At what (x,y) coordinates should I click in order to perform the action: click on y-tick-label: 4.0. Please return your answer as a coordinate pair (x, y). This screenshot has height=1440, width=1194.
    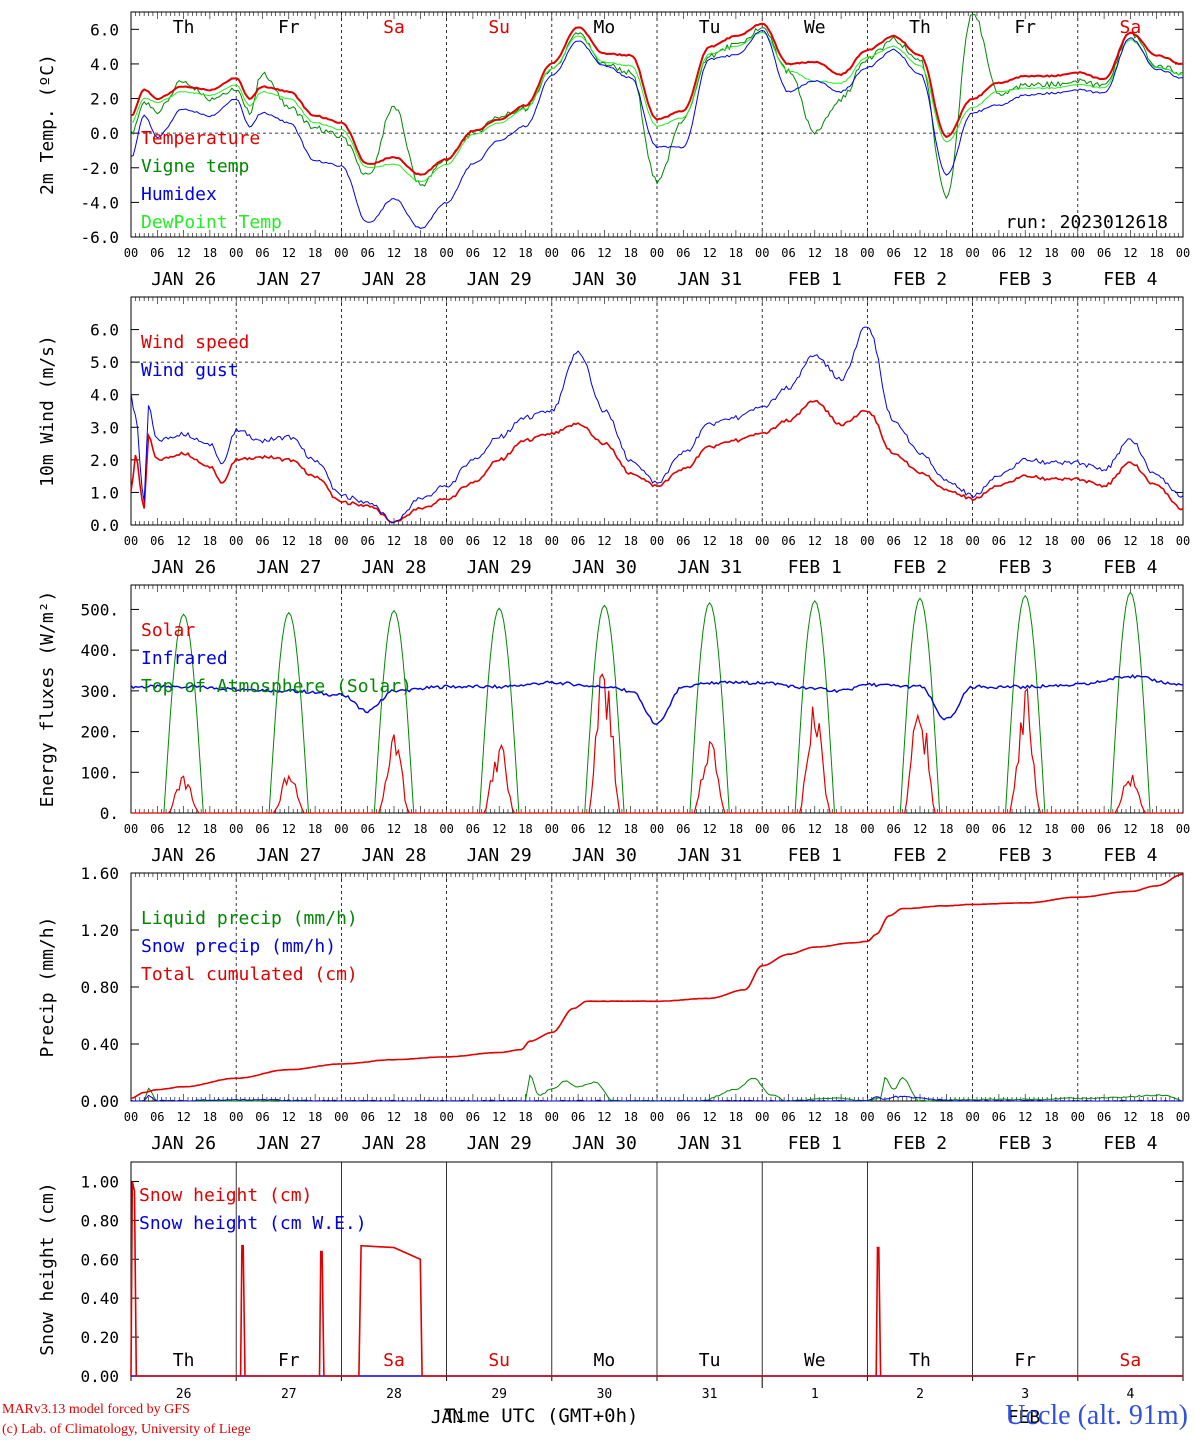
    Looking at the image, I should click on (104, 395).